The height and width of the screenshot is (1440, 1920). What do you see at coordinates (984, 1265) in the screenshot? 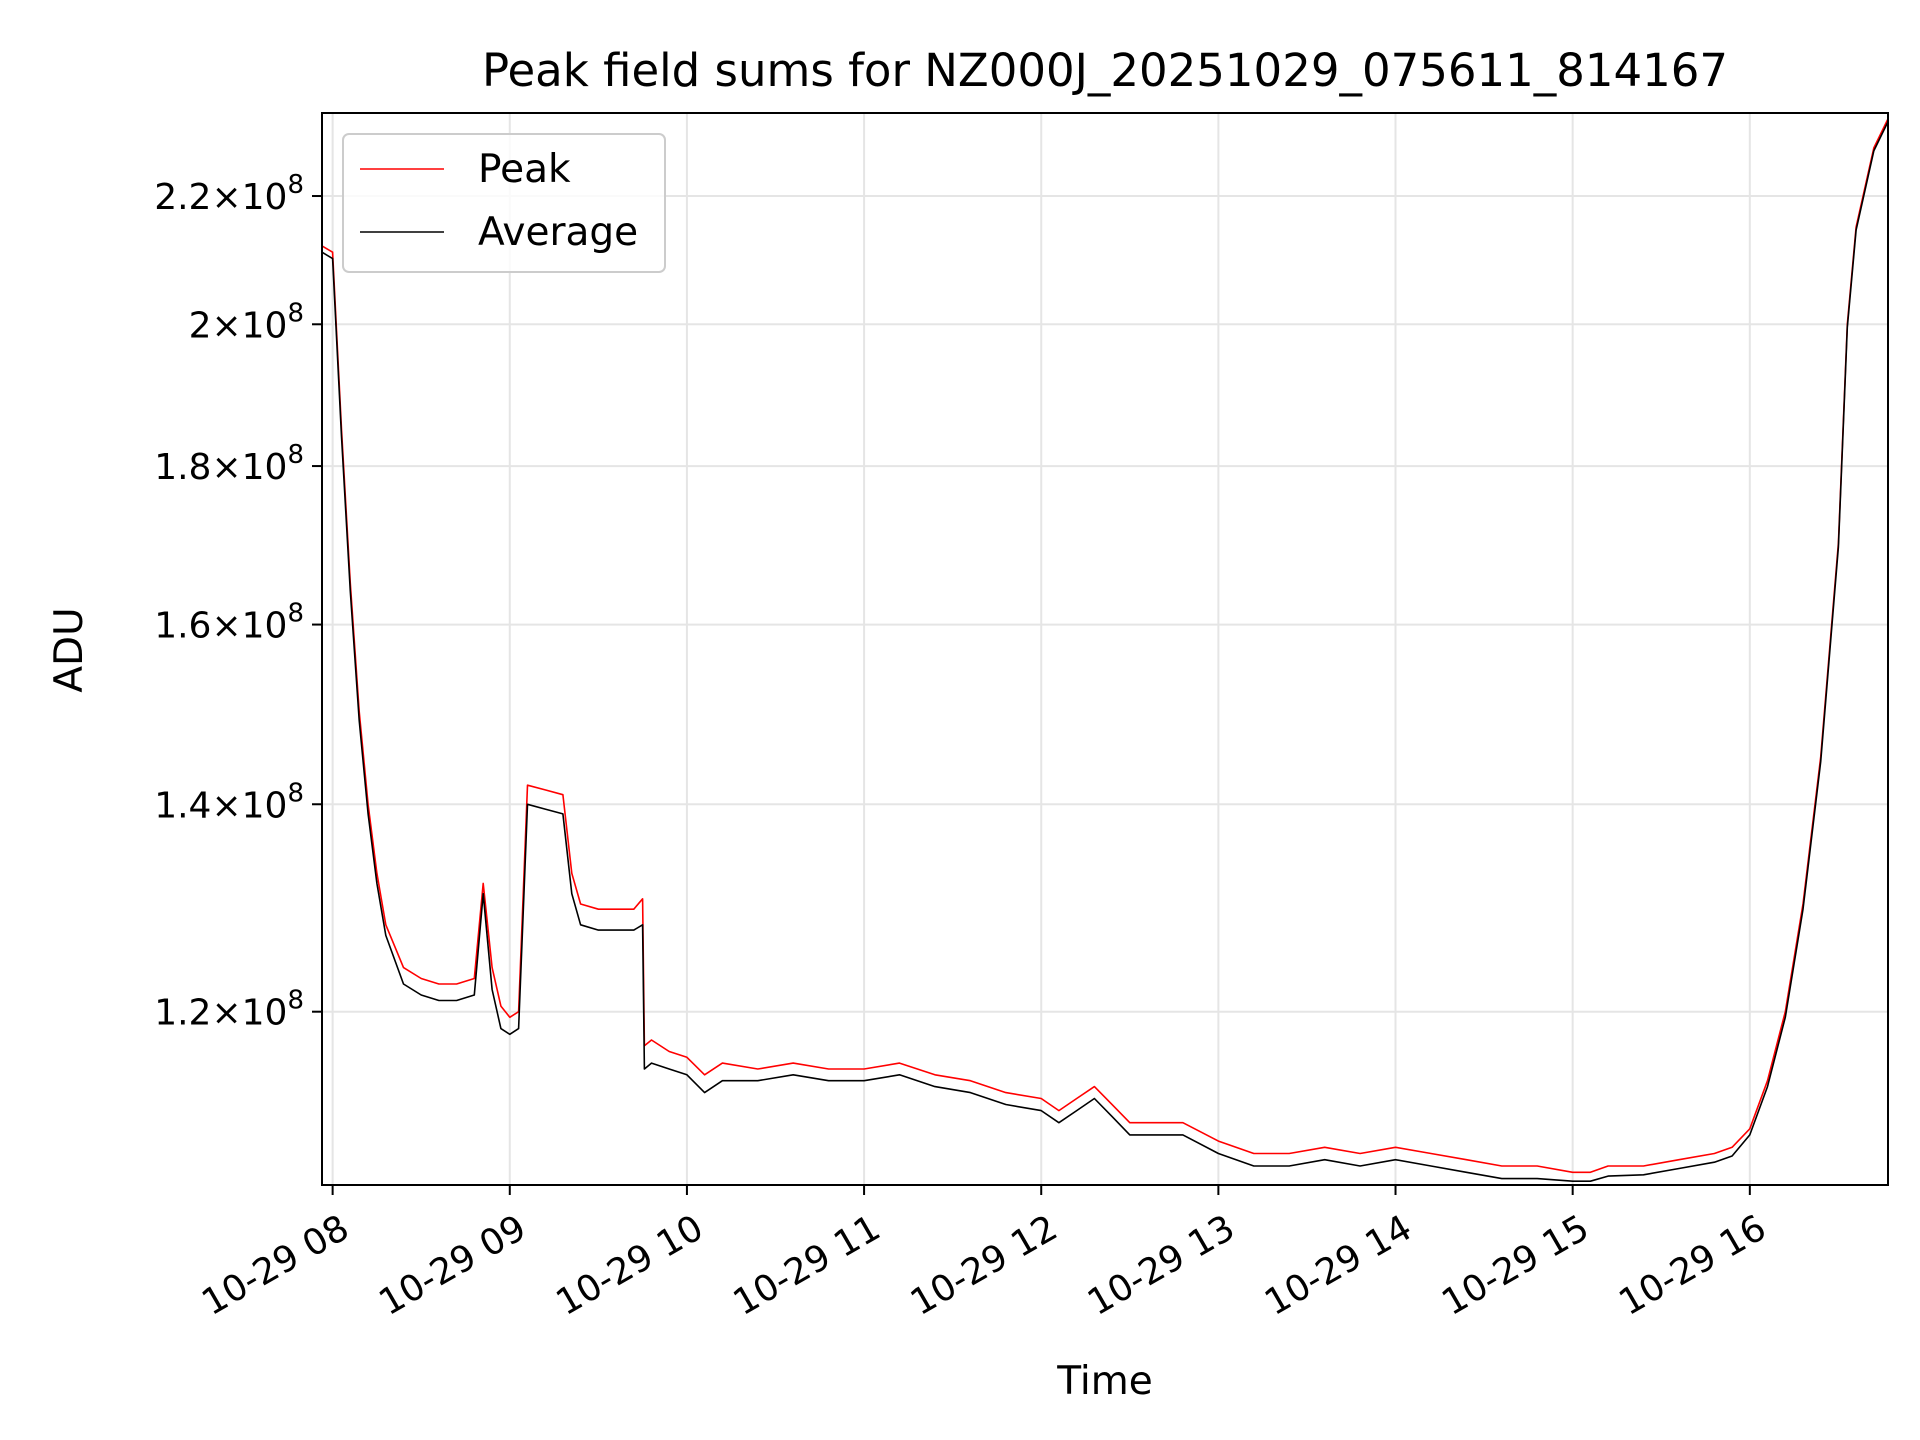
I see `x-tick-label: 10-29 12` at bounding box center [984, 1265].